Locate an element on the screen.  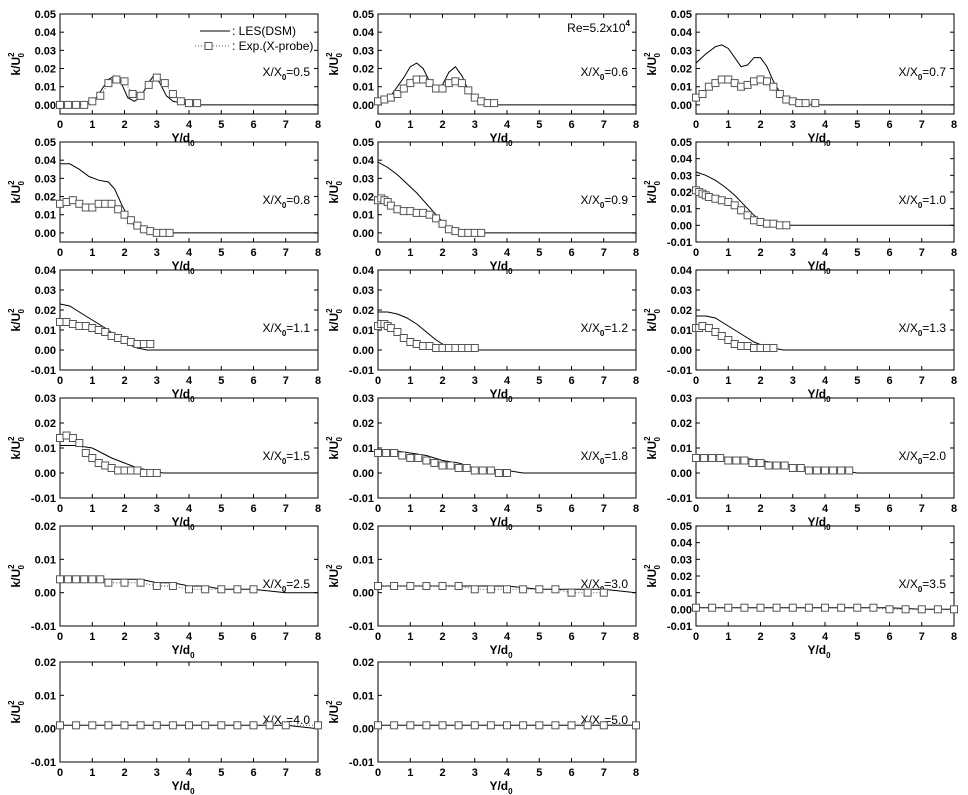
y-tick-label: 0.05 is located at coordinates (363, 15).